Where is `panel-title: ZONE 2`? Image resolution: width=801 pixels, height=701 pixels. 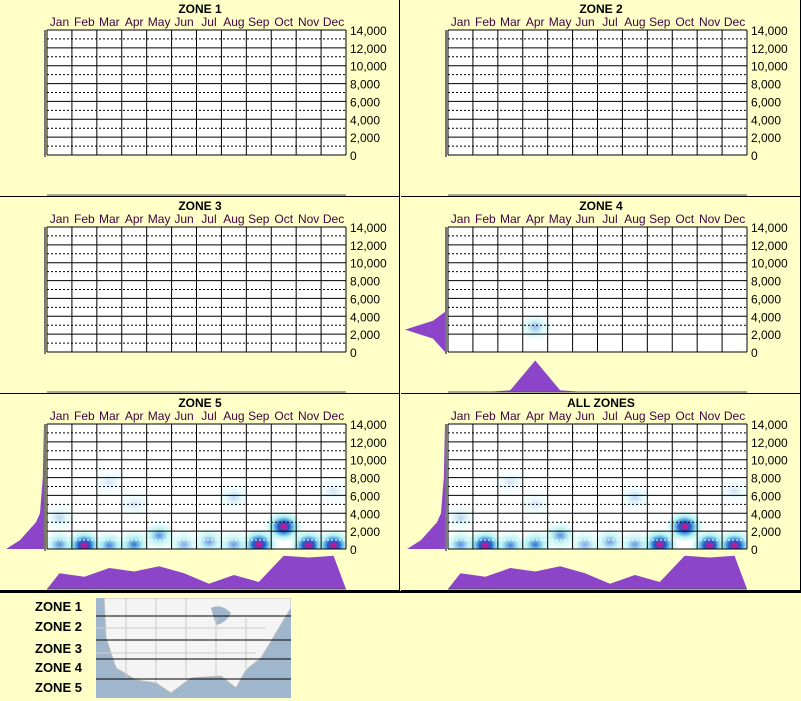 panel-title: ZONE 2 is located at coordinates (601, 9).